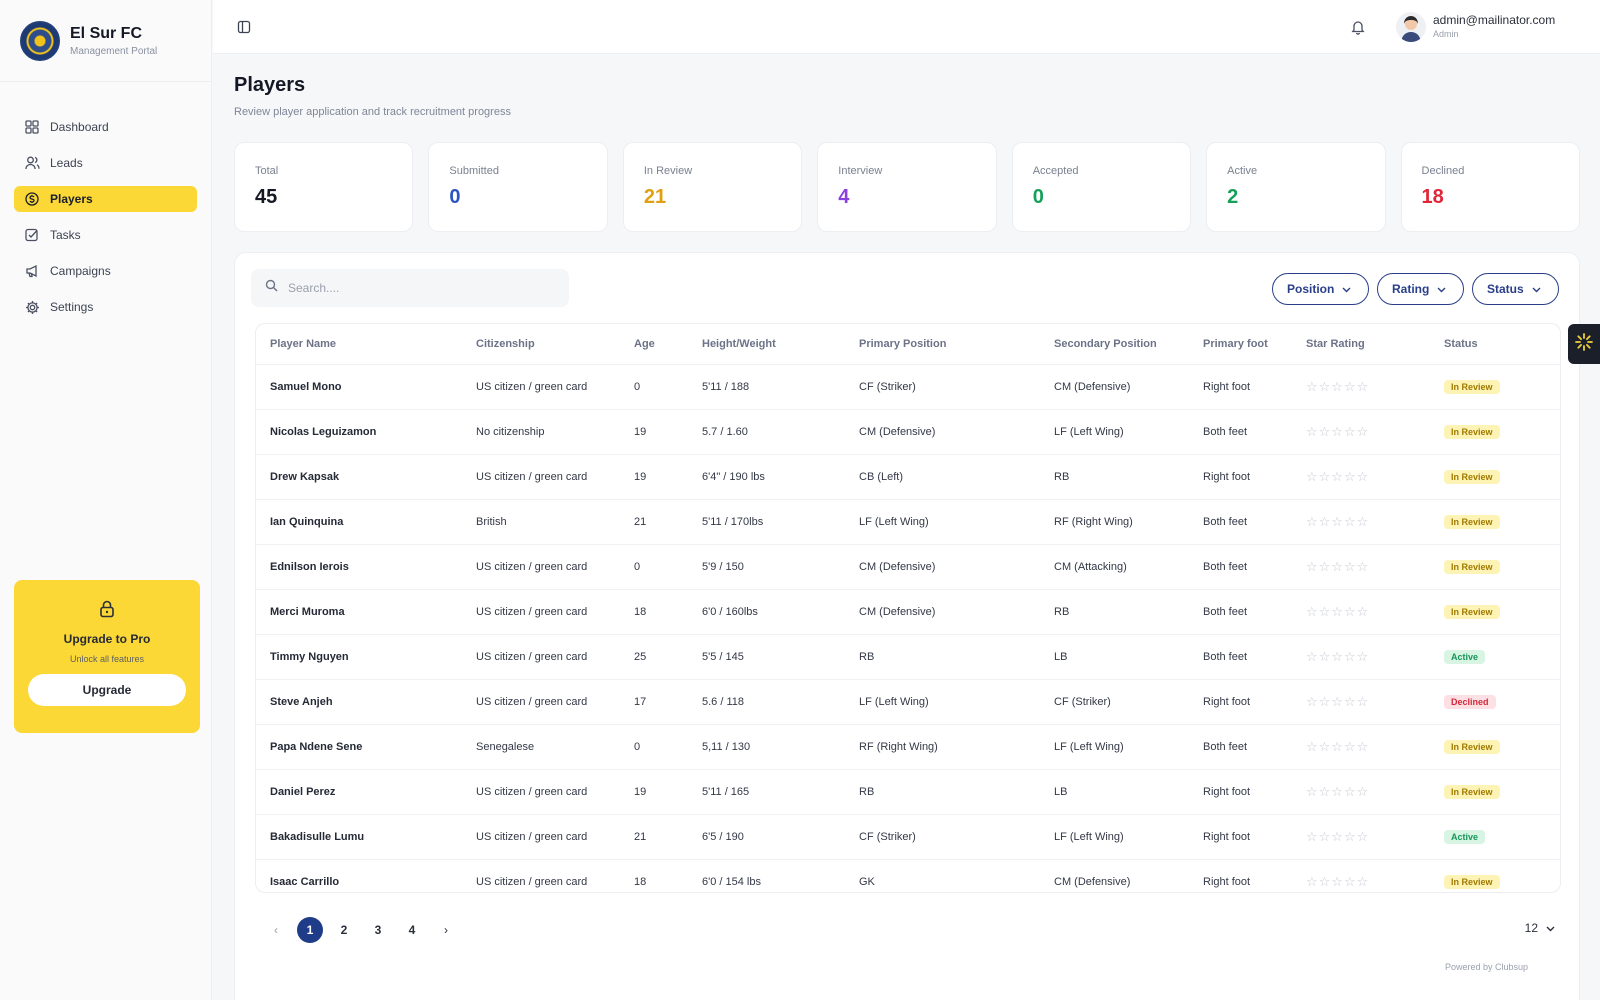 The height and width of the screenshot is (1000, 1600). Describe the element at coordinates (359, 476) in the screenshot. I see `cell-player-name: Drew Kapsak` at that location.